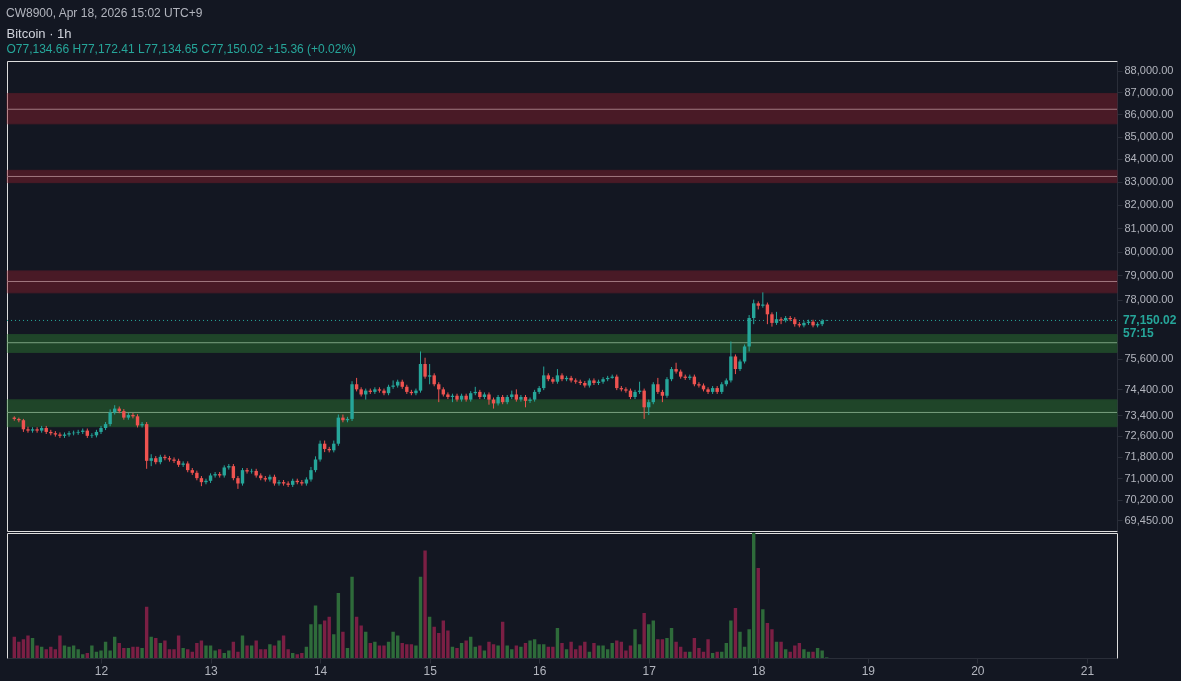 This screenshot has height=692, width=1200. Describe the element at coordinates (1149, 181) in the screenshot. I see `y-tick-label: 83,000.00` at that location.